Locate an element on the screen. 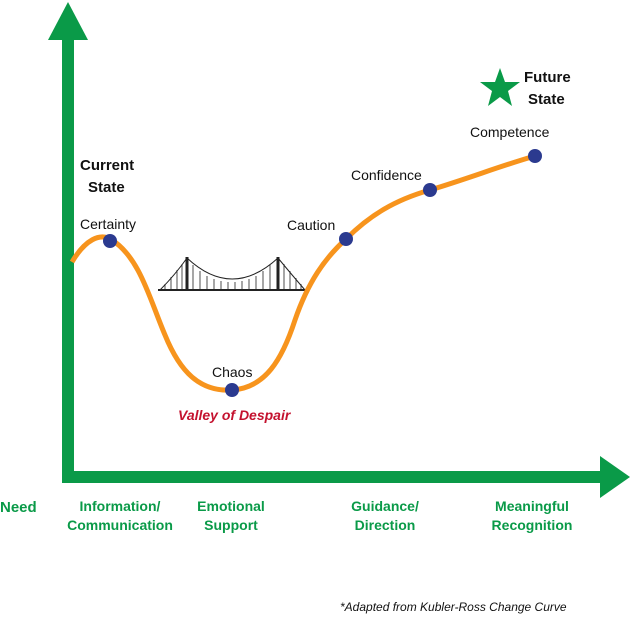 The height and width of the screenshot is (617, 640). need-item: Information/ is located at coordinates (120, 506).